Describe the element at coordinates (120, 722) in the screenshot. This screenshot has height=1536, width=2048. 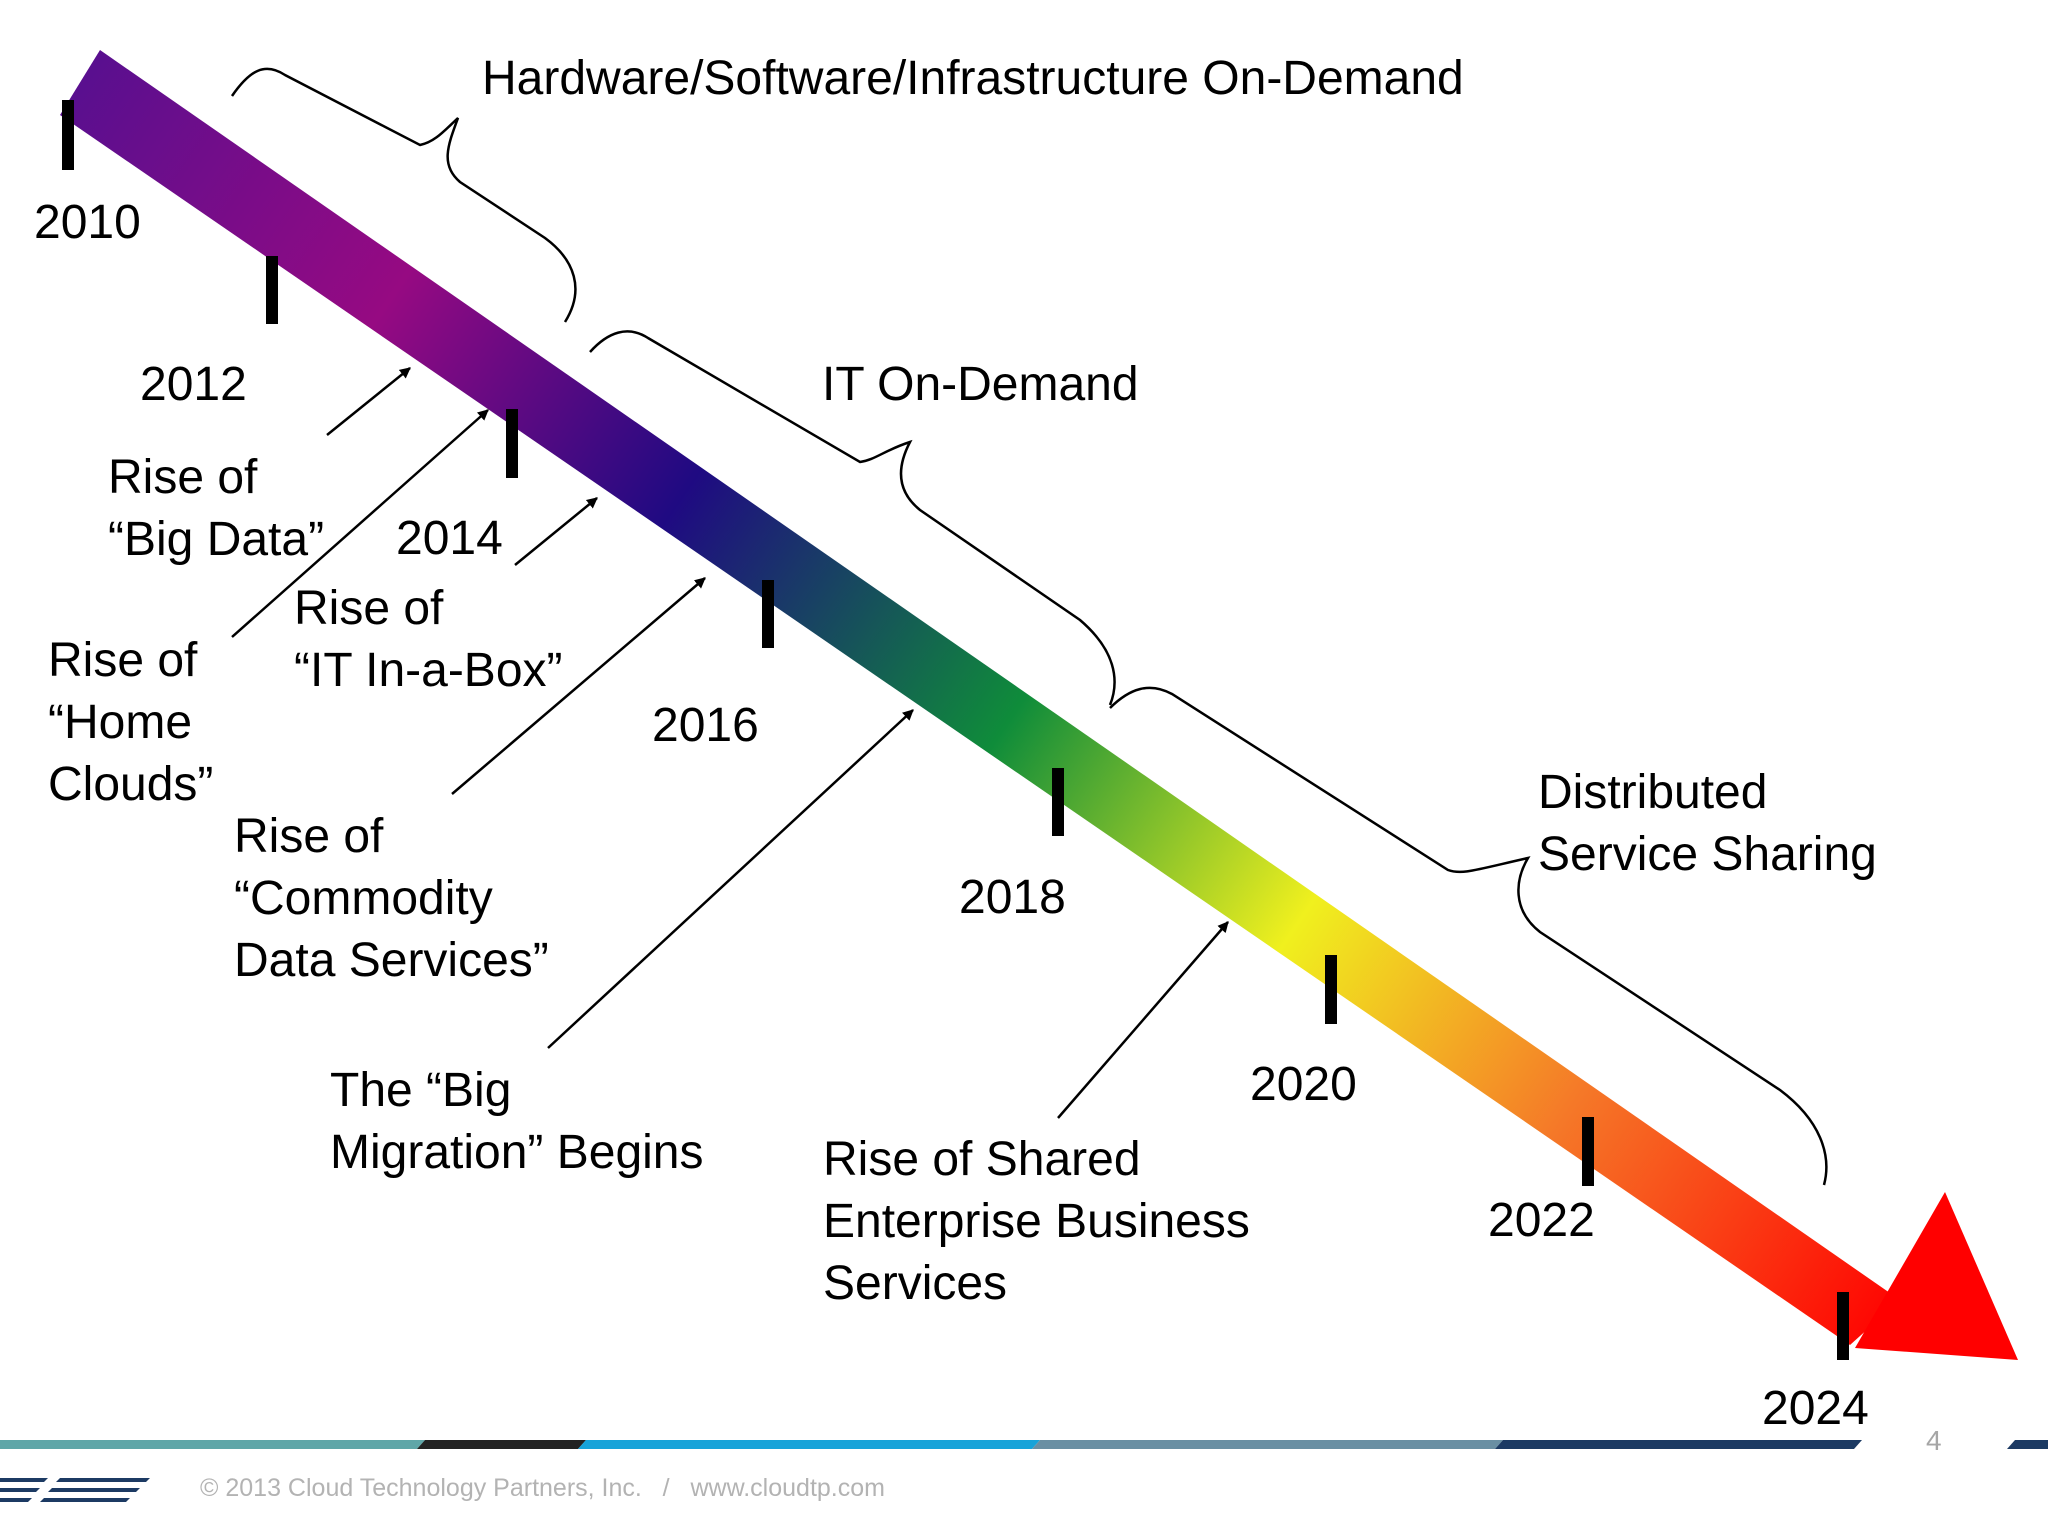
I see `milestone-home-clouds: “Home` at that location.